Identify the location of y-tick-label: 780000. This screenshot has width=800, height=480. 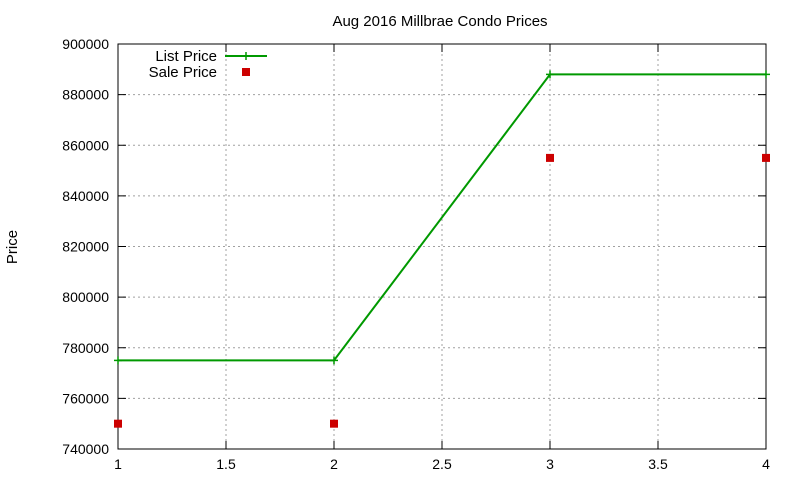
(85, 348).